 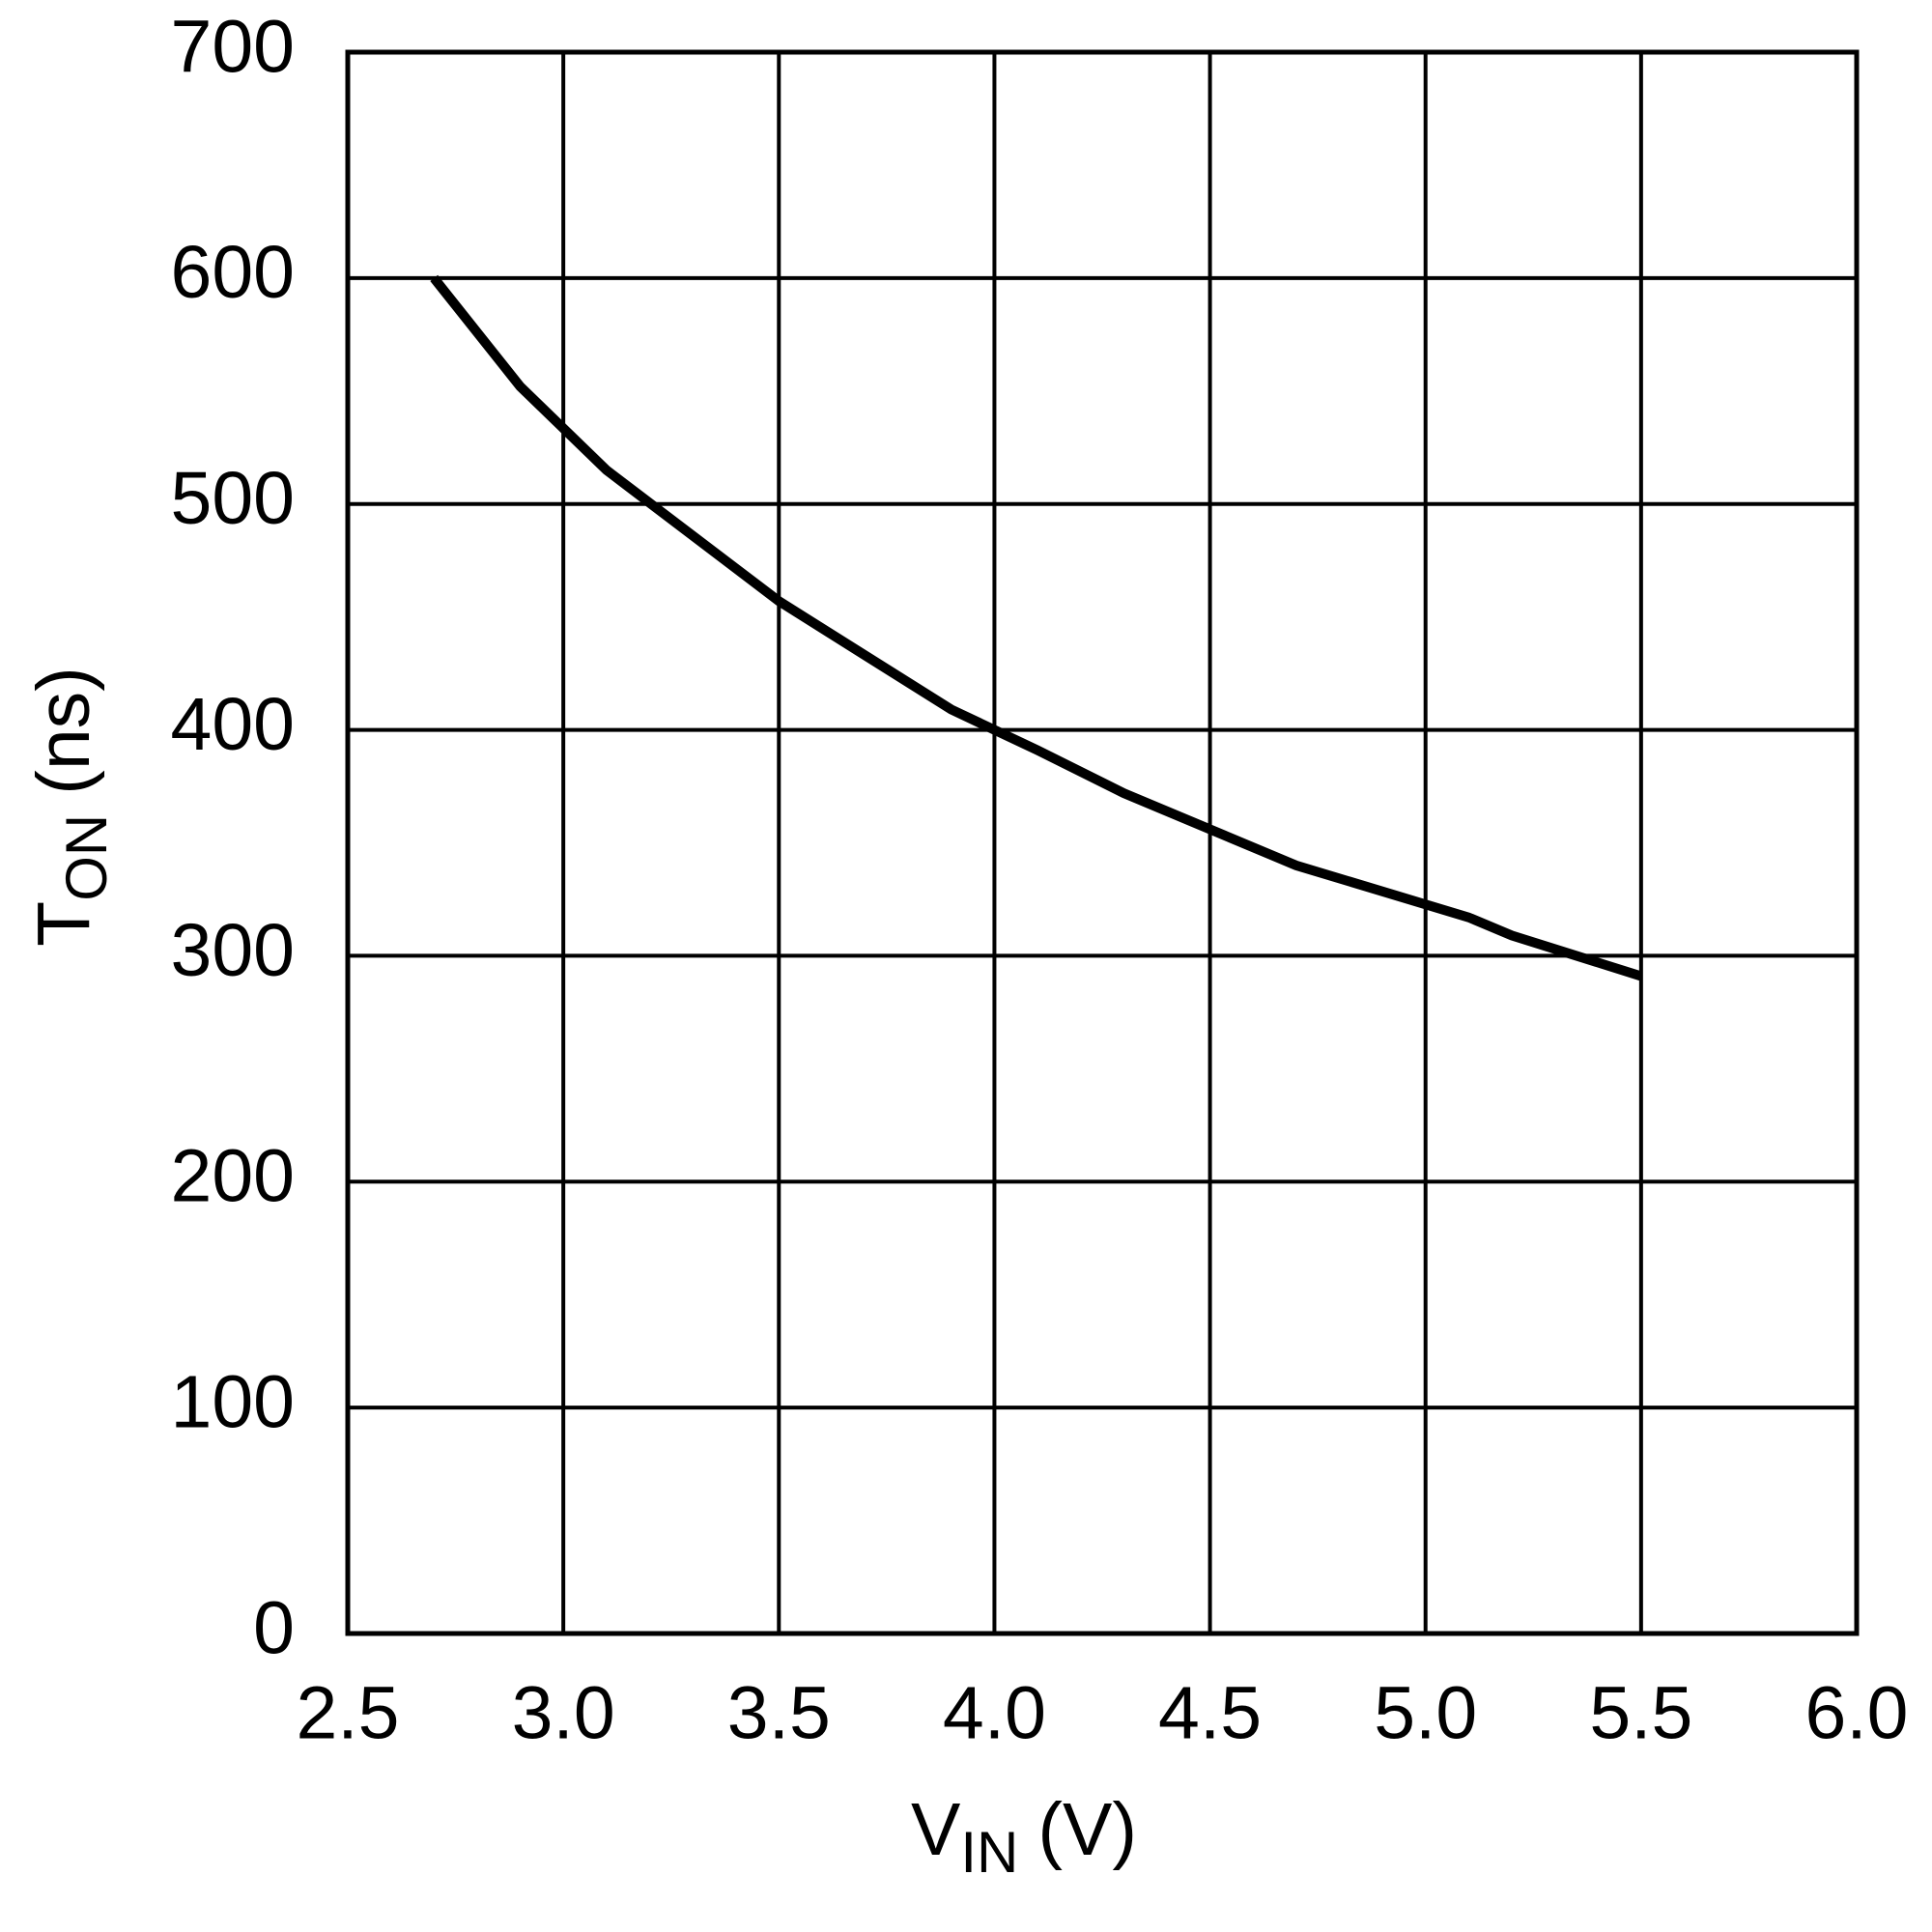 I want to click on x-tick-label: 2.5, so click(x=347, y=1712).